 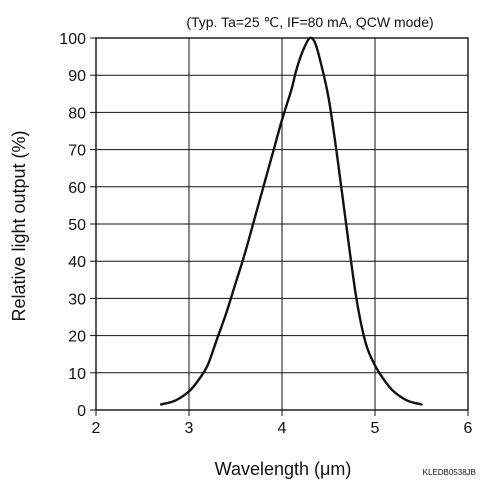 I want to click on y-tick-label: 90, so click(x=77, y=76).